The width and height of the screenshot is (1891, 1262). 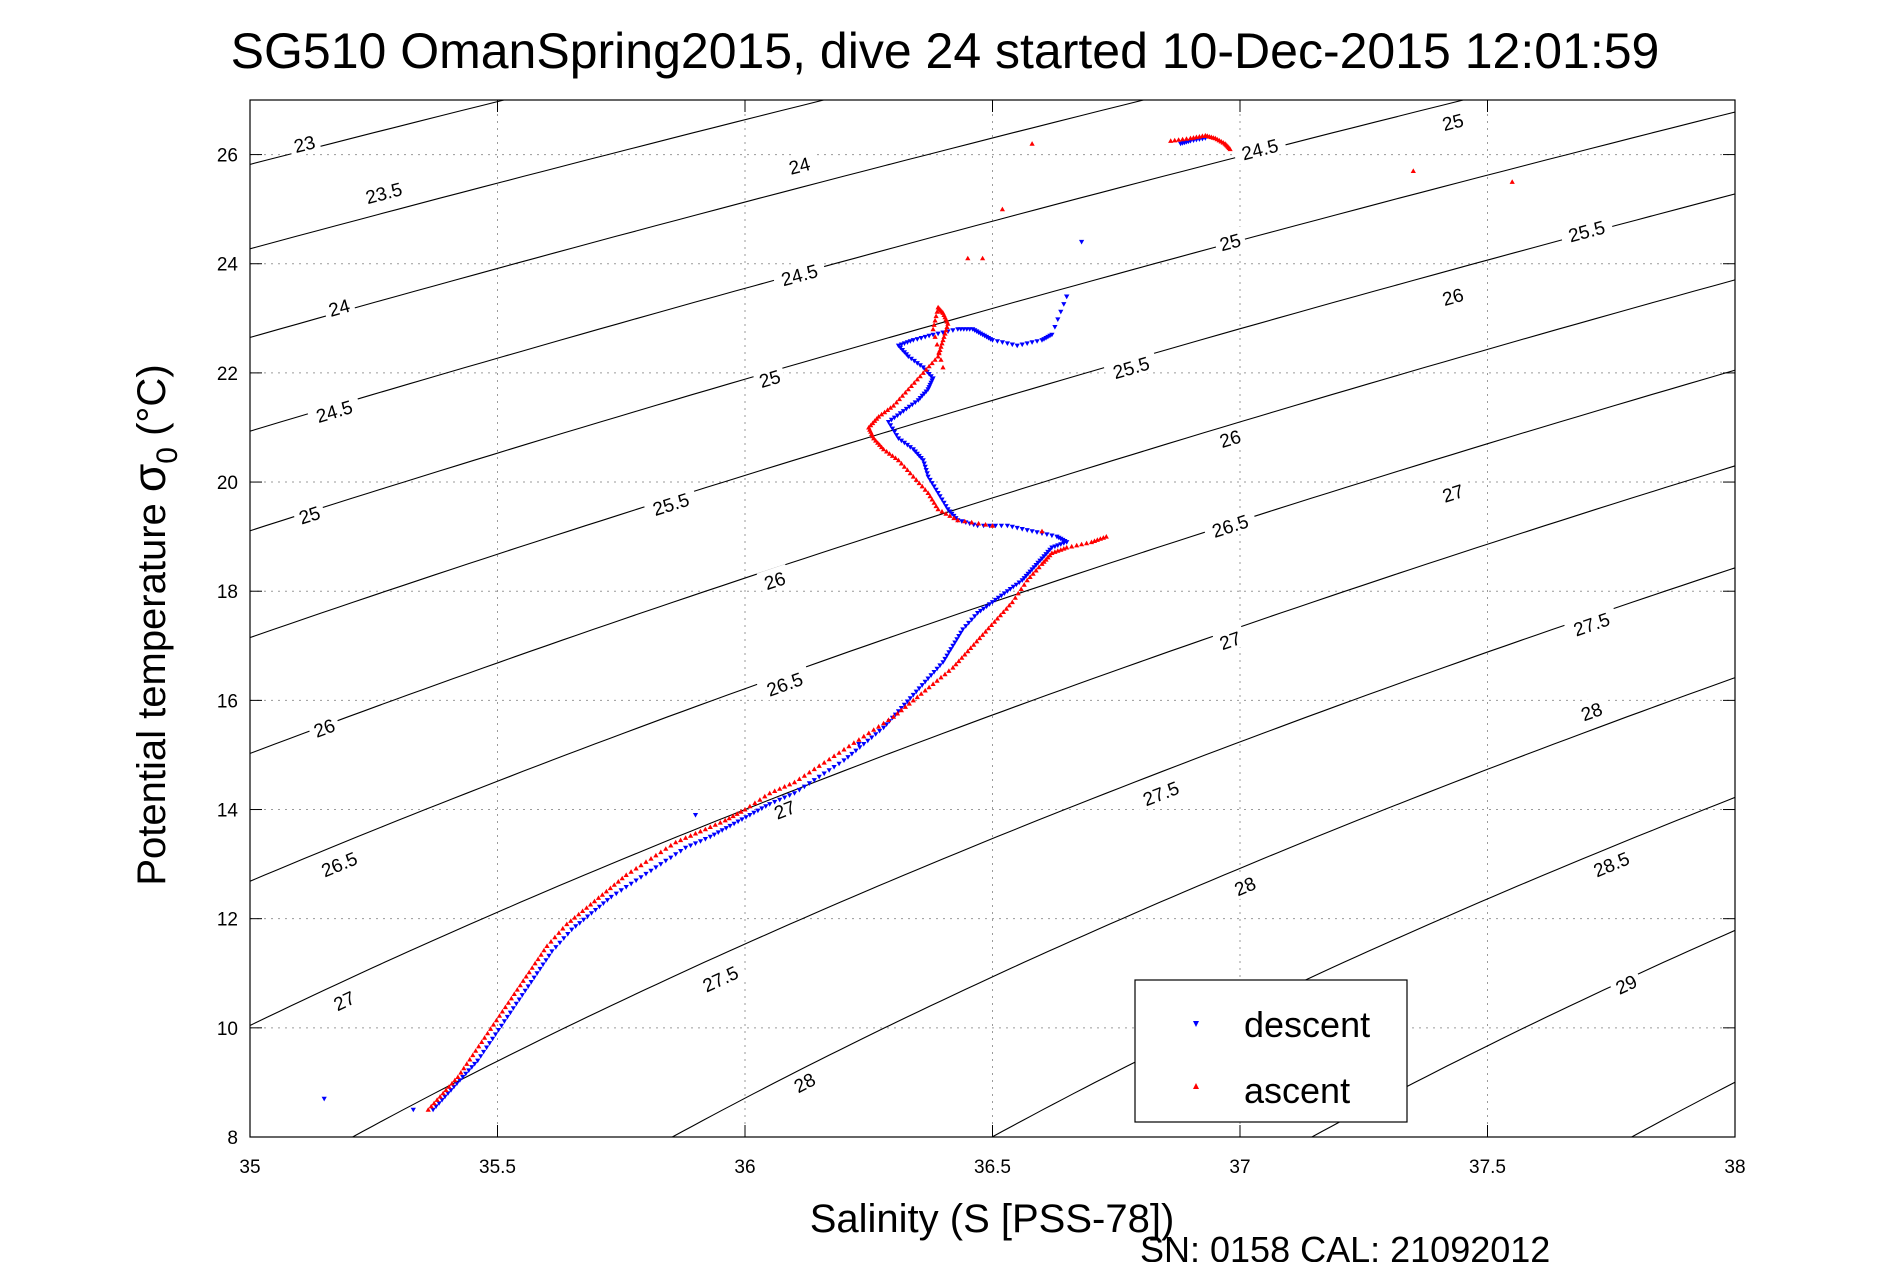 I want to click on y-tick-label: 16, so click(x=227, y=701).